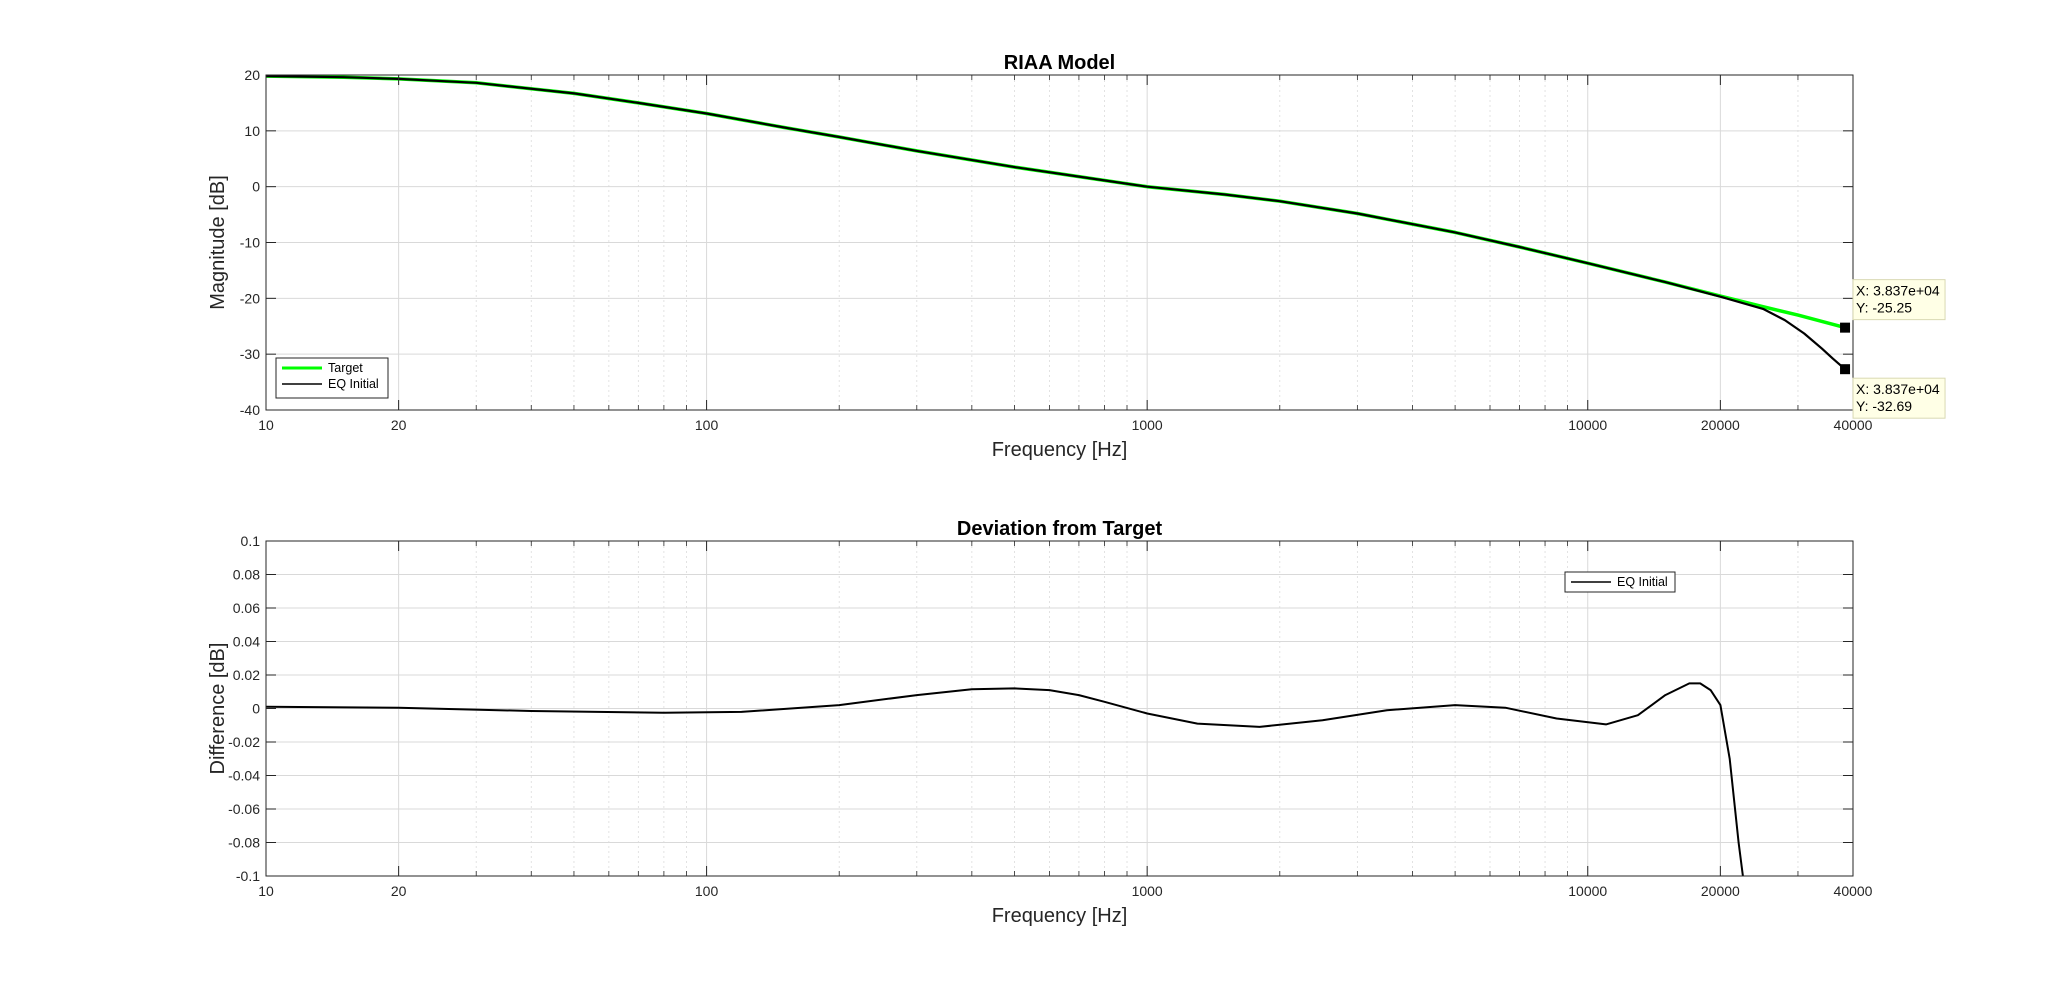 Image resolution: width=2048 pixels, height=985 pixels. I want to click on y-tick-label: 0.02, so click(246, 675).